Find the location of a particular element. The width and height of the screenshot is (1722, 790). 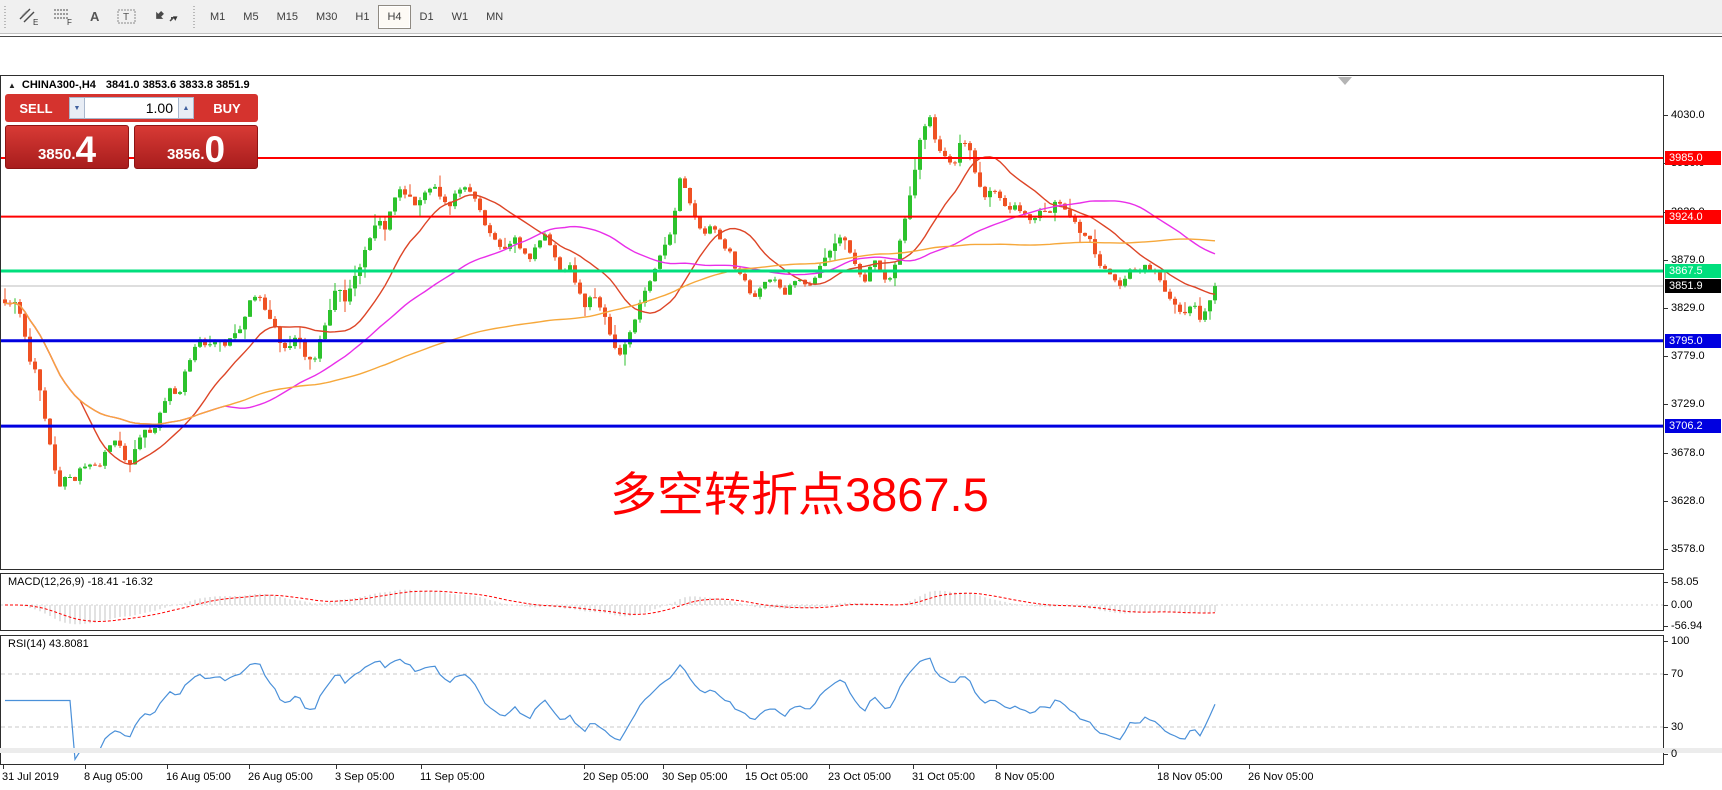

triangle-down-icon: ▼ is located at coordinates (77, 108).